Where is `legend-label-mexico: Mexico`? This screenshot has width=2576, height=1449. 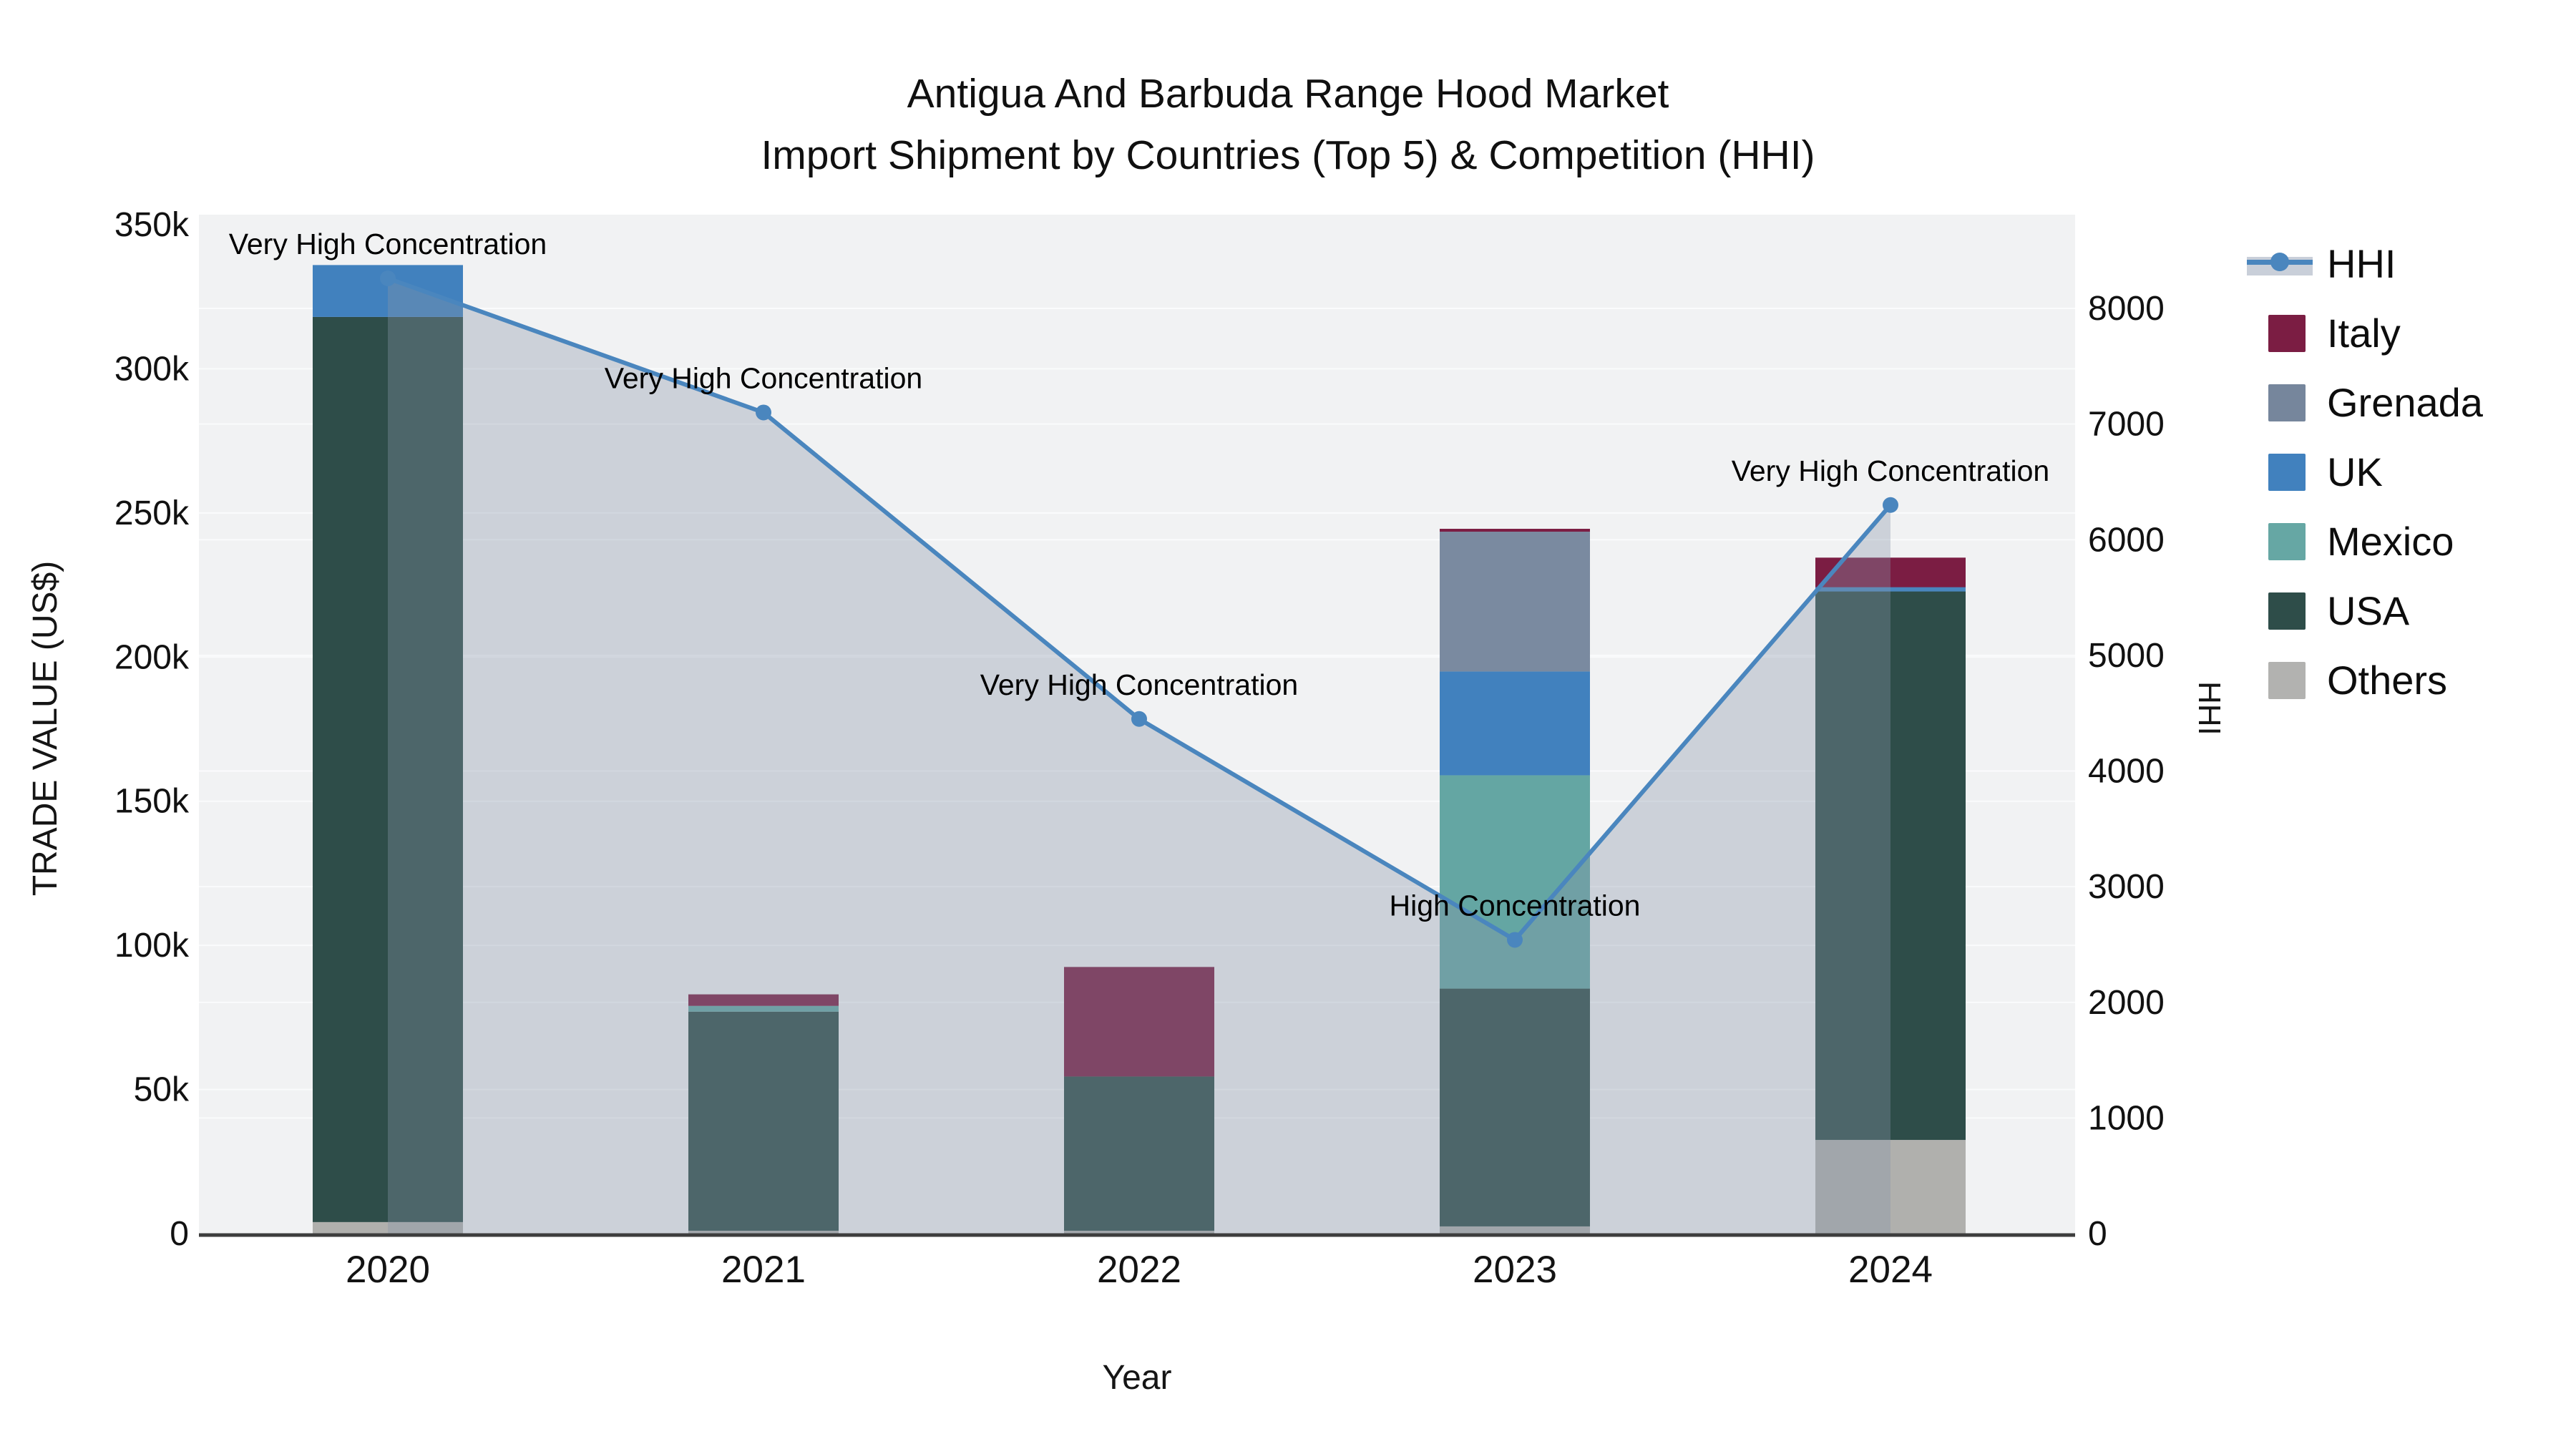 legend-label-mexico: Mexico is located at coordinates (2390, 541).